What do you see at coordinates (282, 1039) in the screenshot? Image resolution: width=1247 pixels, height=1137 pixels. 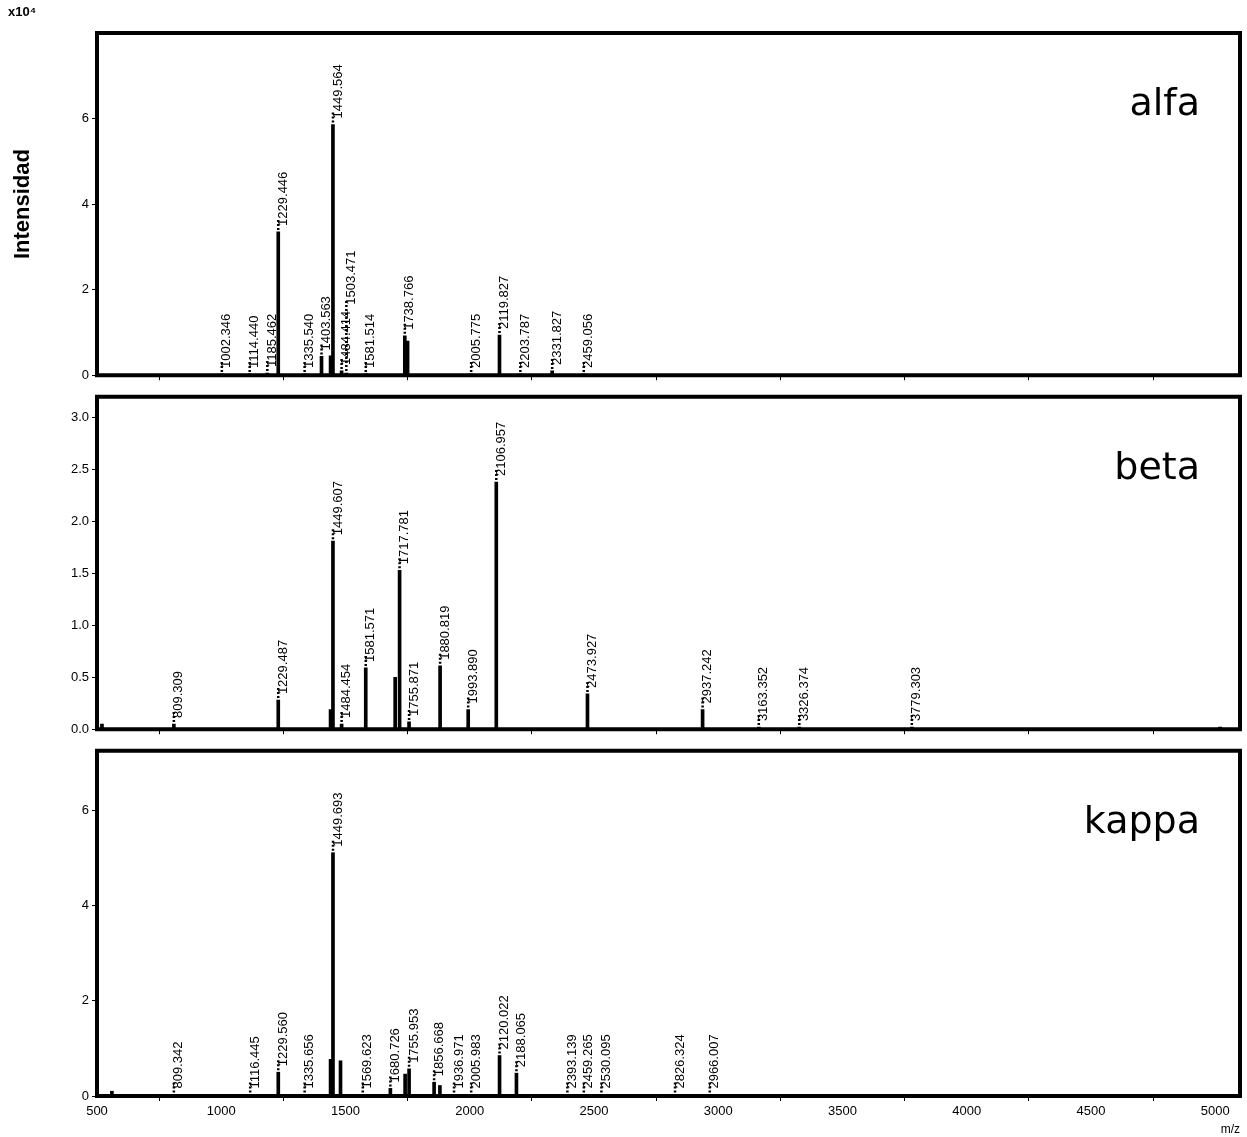 I see `annotation: 1229.560` at bounding box center [282, 1039].